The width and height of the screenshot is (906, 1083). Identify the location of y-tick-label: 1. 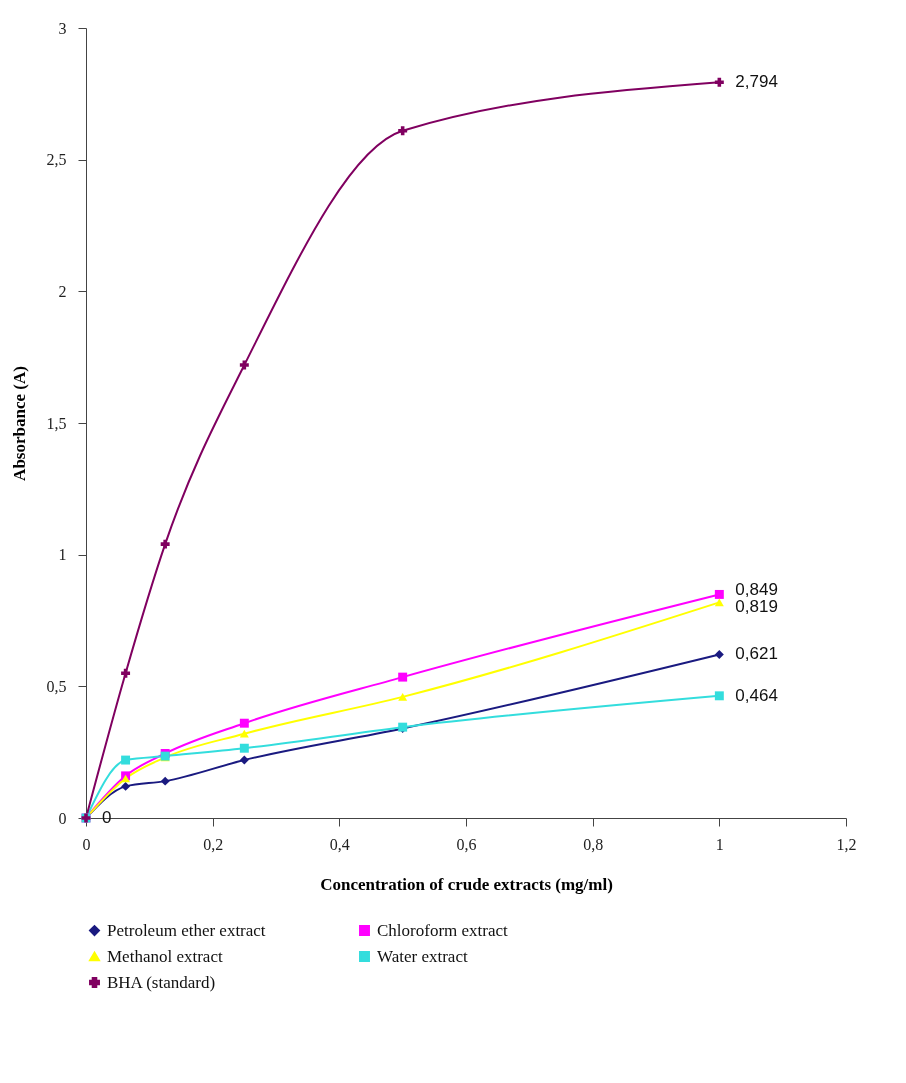
(62, 555).